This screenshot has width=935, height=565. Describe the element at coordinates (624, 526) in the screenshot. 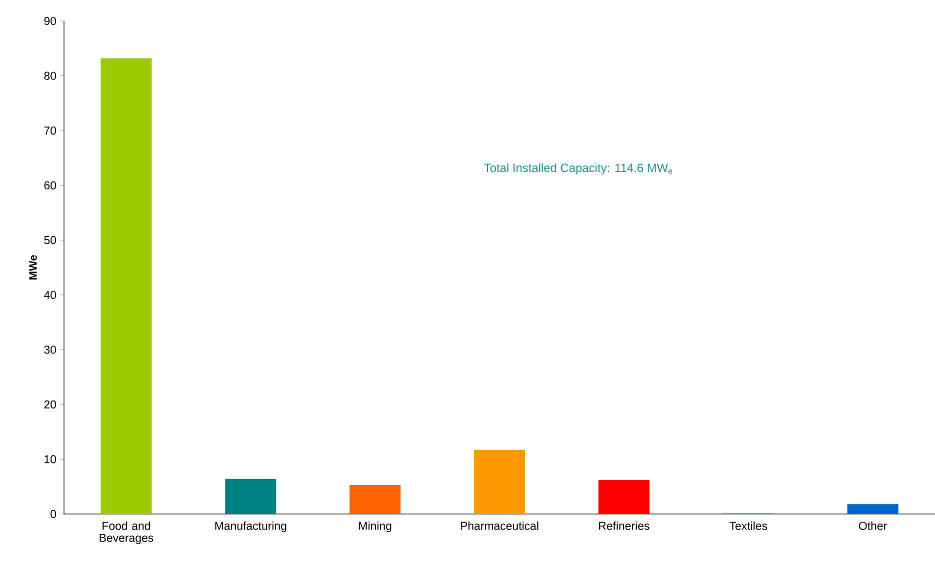

I see `x-tick-label: Refineries` at that location.